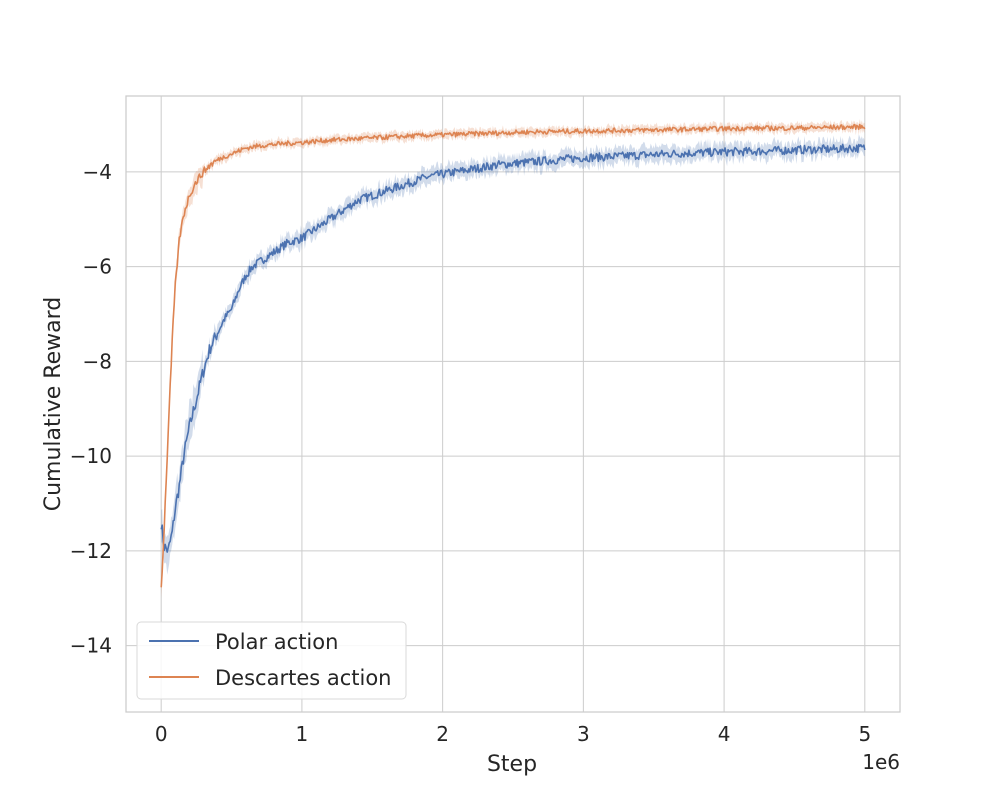  What do you see at coordinates (53, 404) in the screenshot?
I see `y-axis-label: Cumulative Reward` at bounding box center [53, 404].